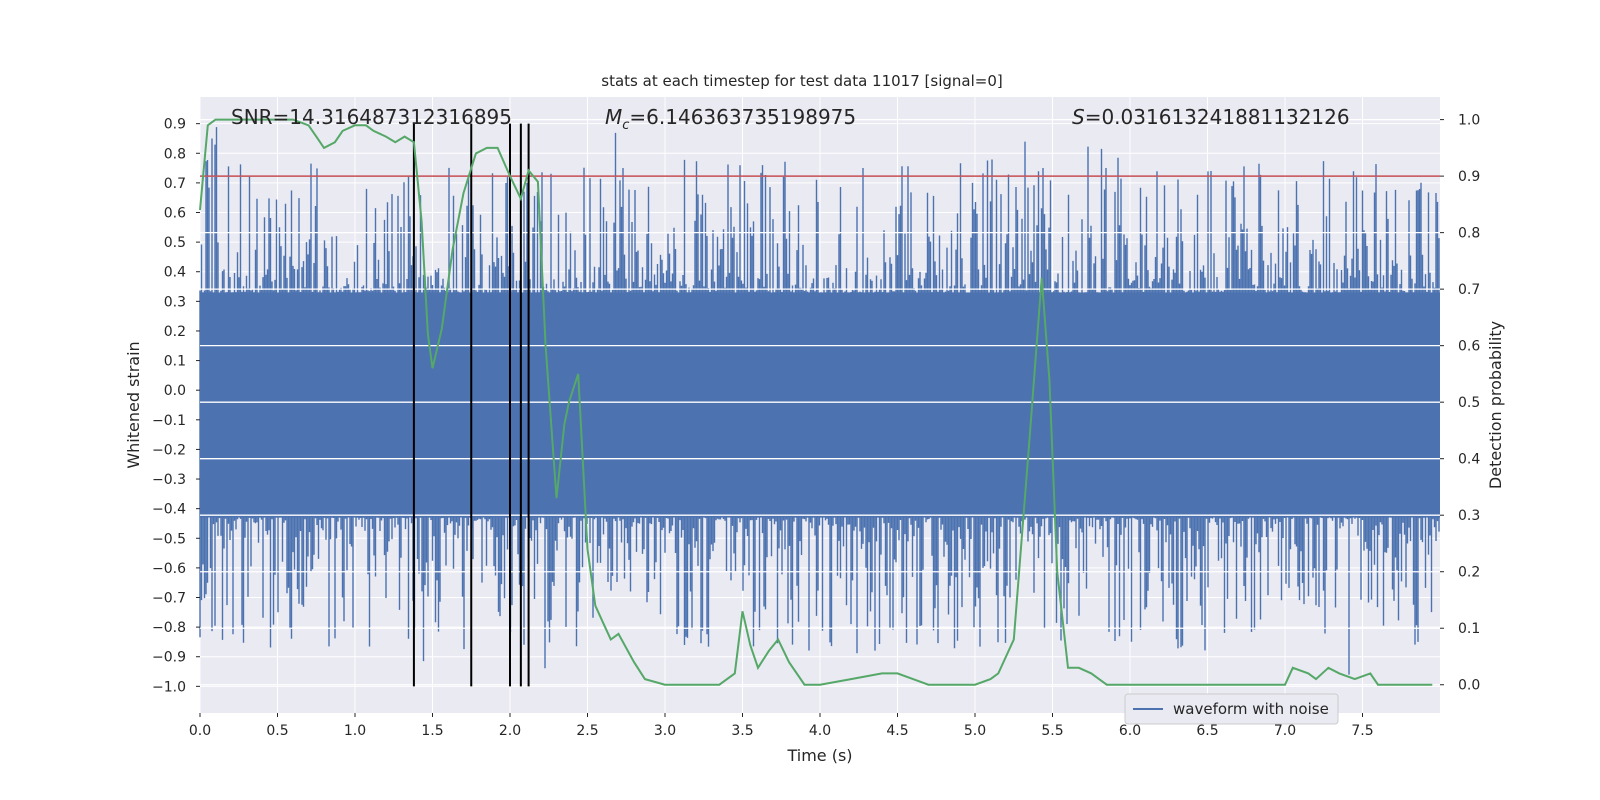 The image size is (1600, 800). I want to click on s-value: =0.031613241881132126, so click(1217, 117).